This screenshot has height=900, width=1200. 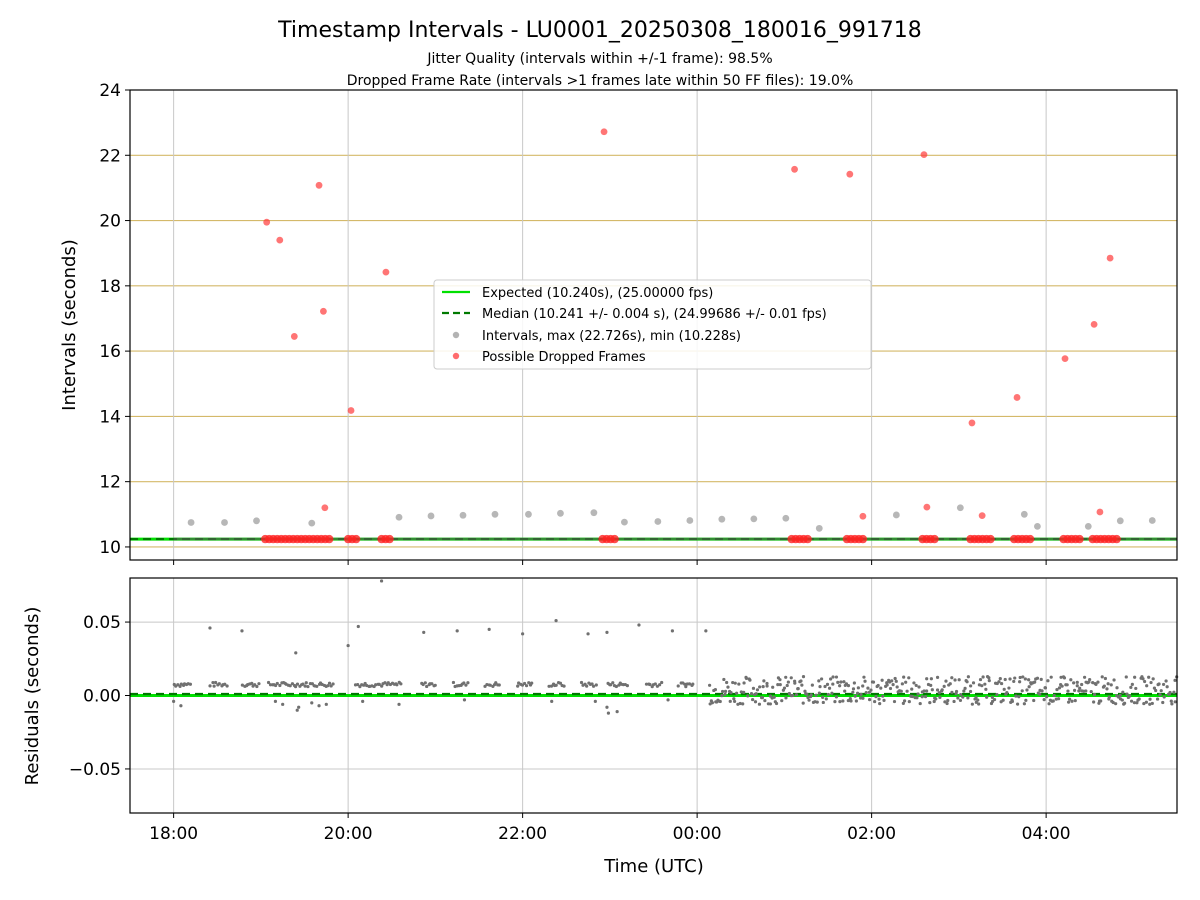 What do you see at coordinates (95, 770) in the screenshot?
I see `residuals-y-tick-label: −0.05` at bounding box center [95, 770].